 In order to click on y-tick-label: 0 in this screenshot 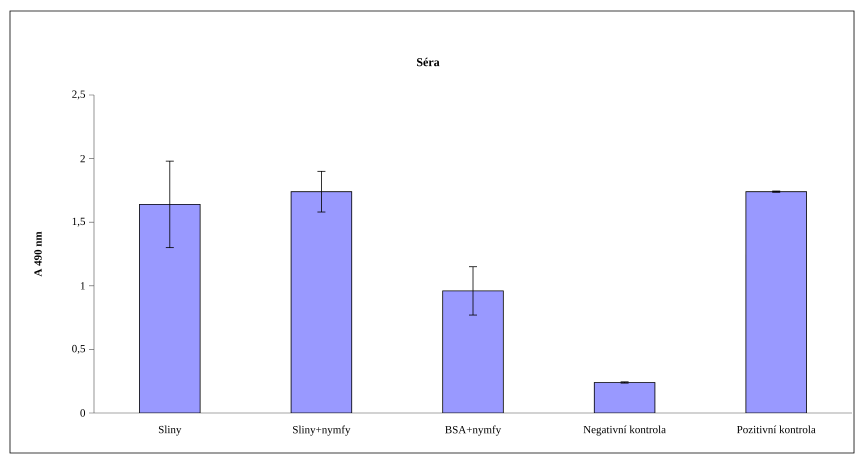, I will do `click(83, 413)`.